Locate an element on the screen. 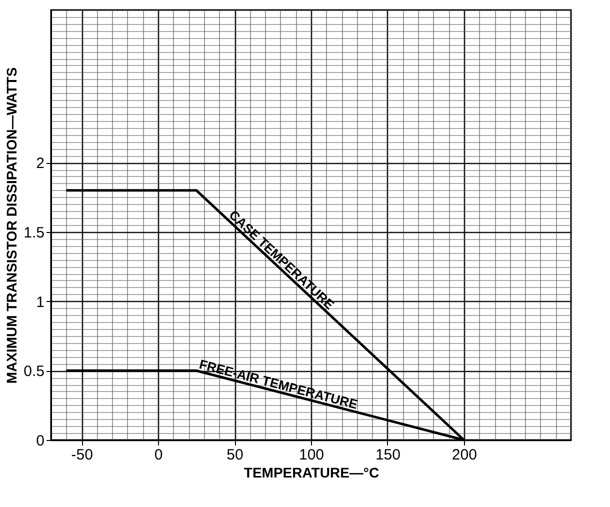 This screenshot has width=610, height=507. y-tick-label: 0 is located at coordinates (40, 441).